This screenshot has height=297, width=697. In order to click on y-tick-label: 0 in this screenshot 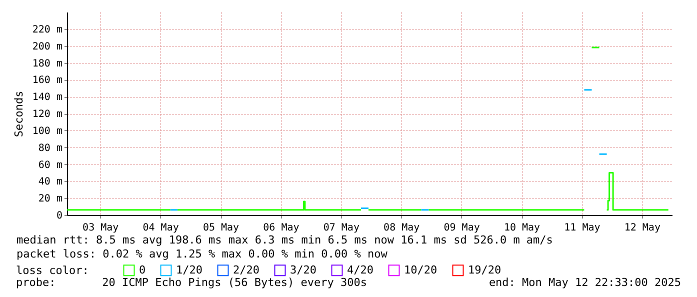, I will do `click(59, 216)`.